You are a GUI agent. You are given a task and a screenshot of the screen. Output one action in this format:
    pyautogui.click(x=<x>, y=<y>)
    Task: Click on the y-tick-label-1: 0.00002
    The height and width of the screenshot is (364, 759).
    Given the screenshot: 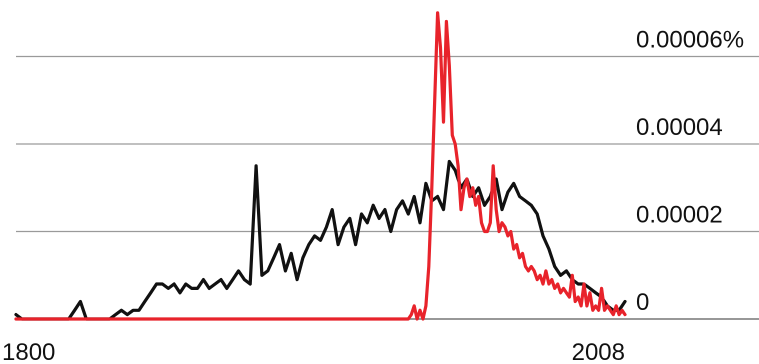 What is the action you would take?
    pyautogui.click(x=679, y=215)
    